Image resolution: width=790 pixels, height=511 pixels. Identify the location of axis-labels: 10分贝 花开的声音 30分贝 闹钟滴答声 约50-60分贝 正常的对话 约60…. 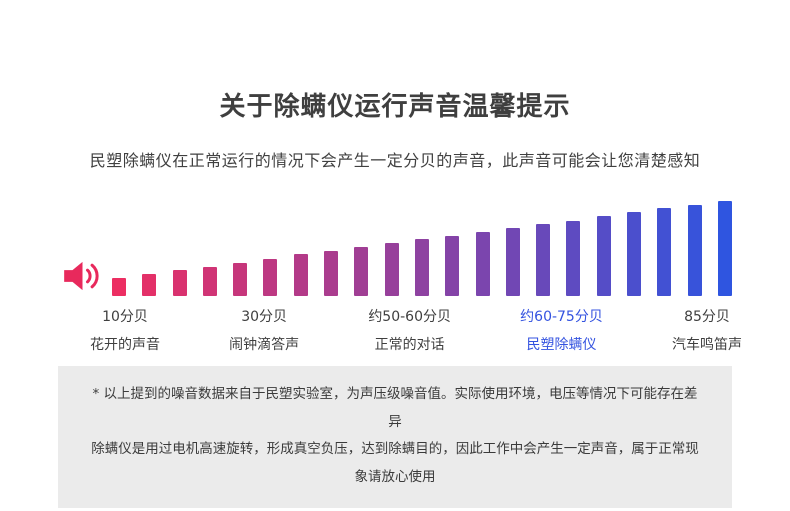
(416, 330).